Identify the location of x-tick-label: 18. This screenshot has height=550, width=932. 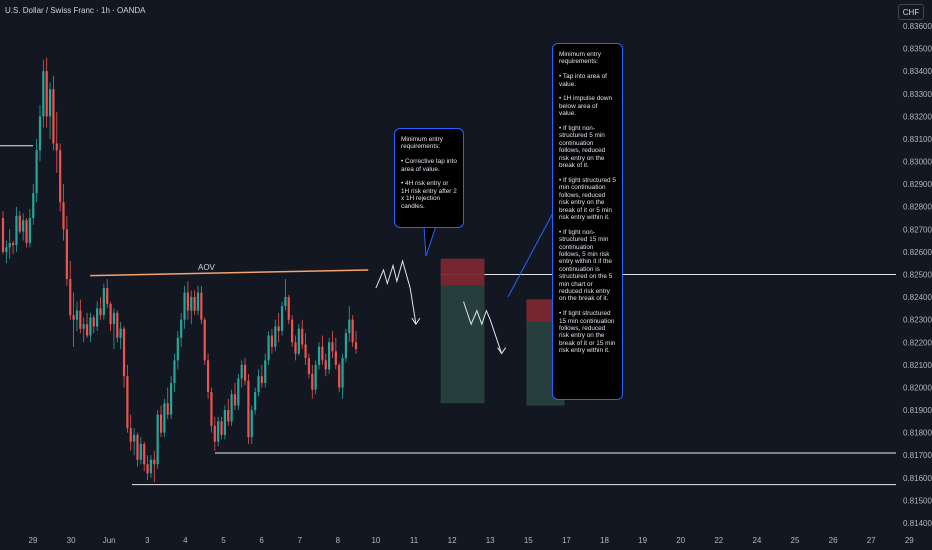
(604, 540).